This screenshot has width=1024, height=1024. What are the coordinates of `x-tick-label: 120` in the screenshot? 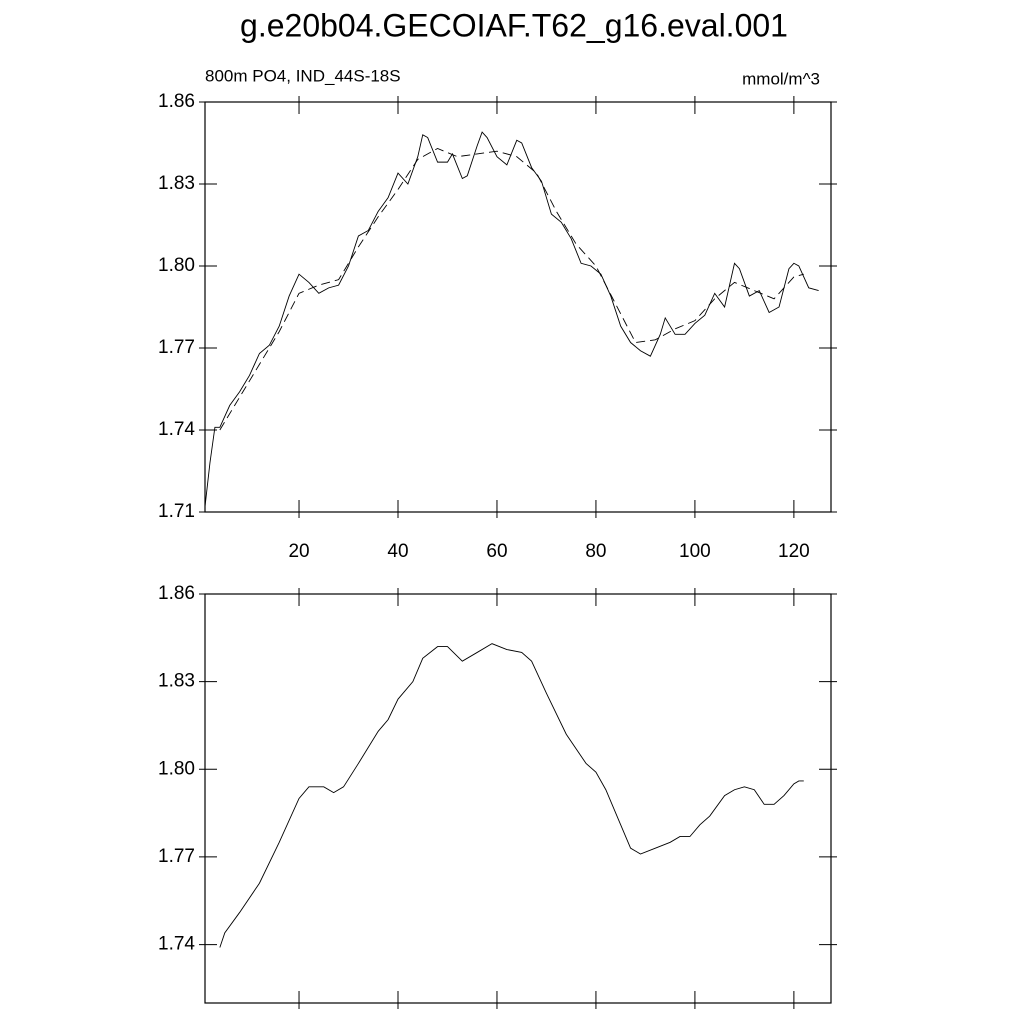 It's located at (794, 551).